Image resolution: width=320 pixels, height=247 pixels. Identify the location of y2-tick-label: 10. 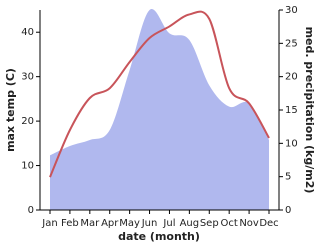
(291, 143).